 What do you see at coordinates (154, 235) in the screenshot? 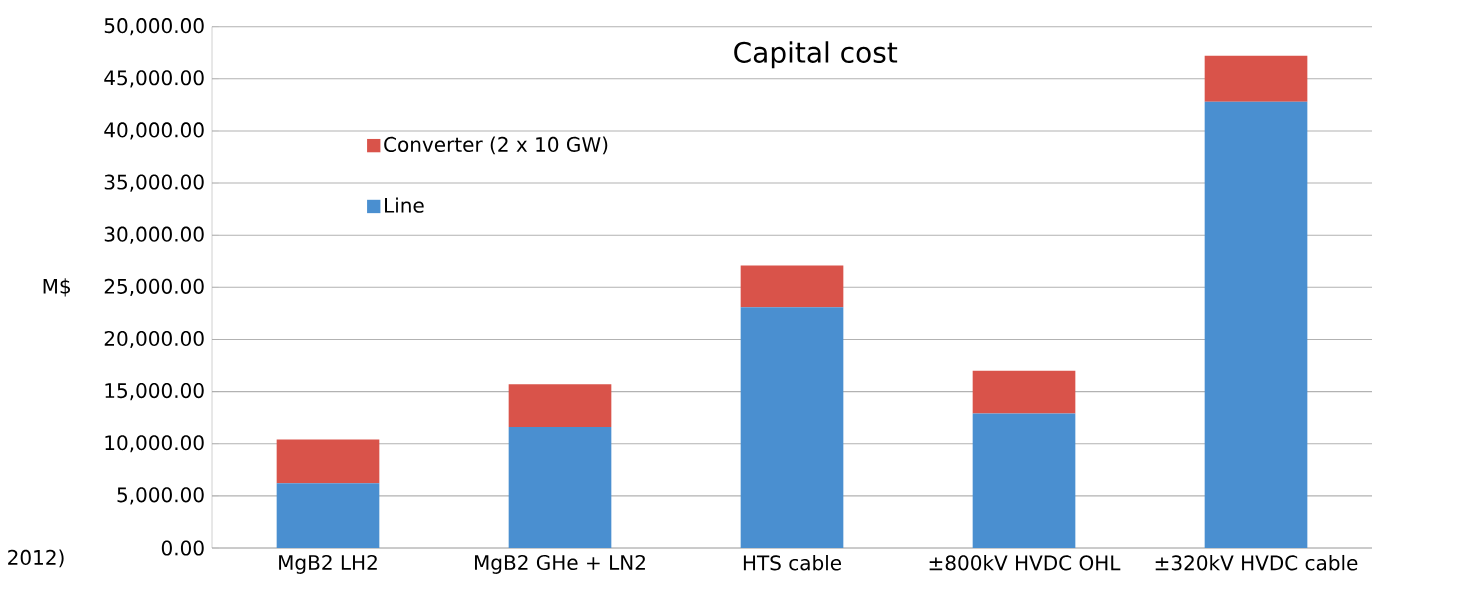
I see `y-tick-label: 30,000.00` at bounding box center [154, 235].